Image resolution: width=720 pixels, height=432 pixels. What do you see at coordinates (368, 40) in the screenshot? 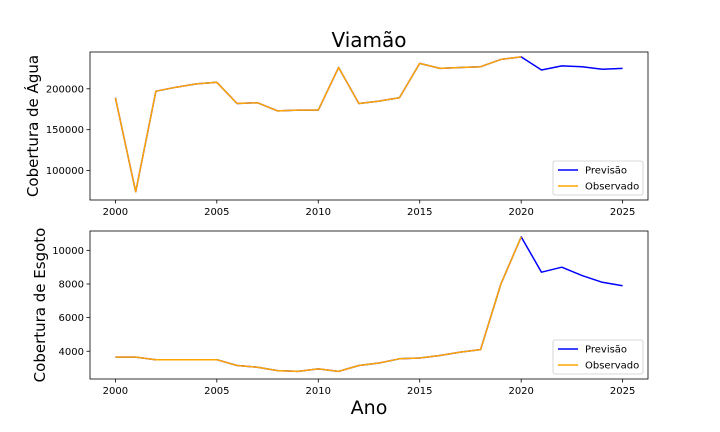
I see `figure-title: Viamão` at bounding box center [368, 40].